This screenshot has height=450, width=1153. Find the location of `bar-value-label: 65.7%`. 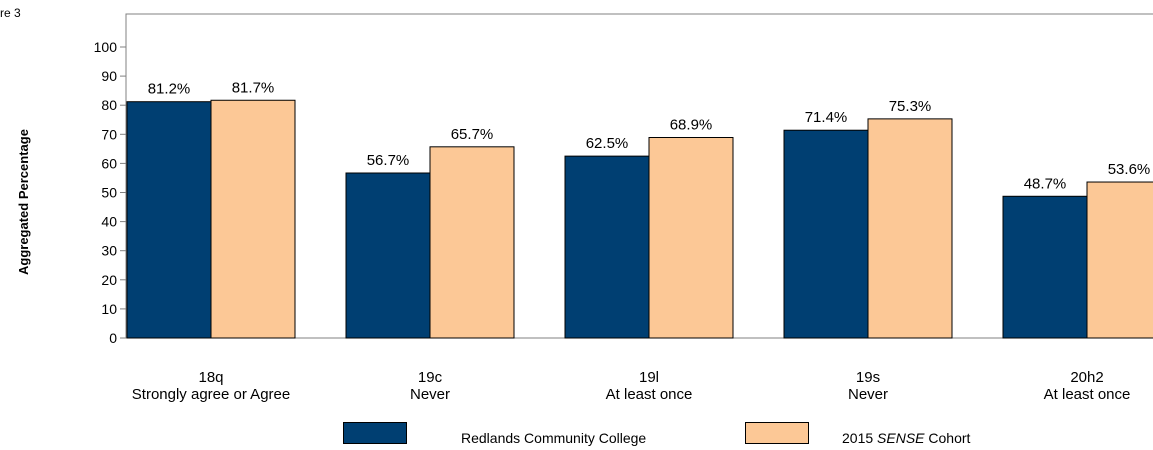

bar-value-label: 65.7% is located at coordinates (472, 134).